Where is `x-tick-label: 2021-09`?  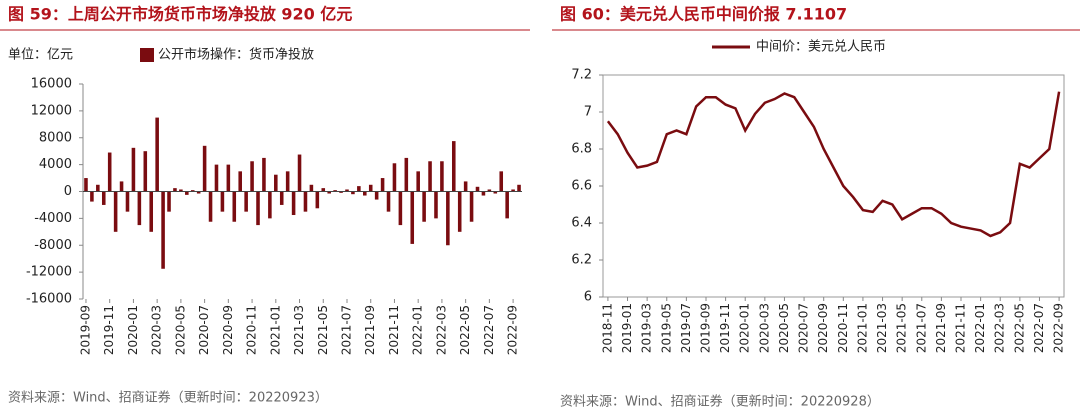 x-tick-label: 2021-09 is located at coordinates (370, 330).